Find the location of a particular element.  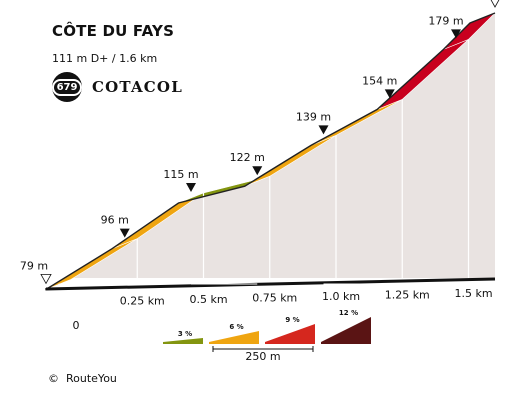

x-tick-label: 1.5 km is located at coordinates (473, 293).